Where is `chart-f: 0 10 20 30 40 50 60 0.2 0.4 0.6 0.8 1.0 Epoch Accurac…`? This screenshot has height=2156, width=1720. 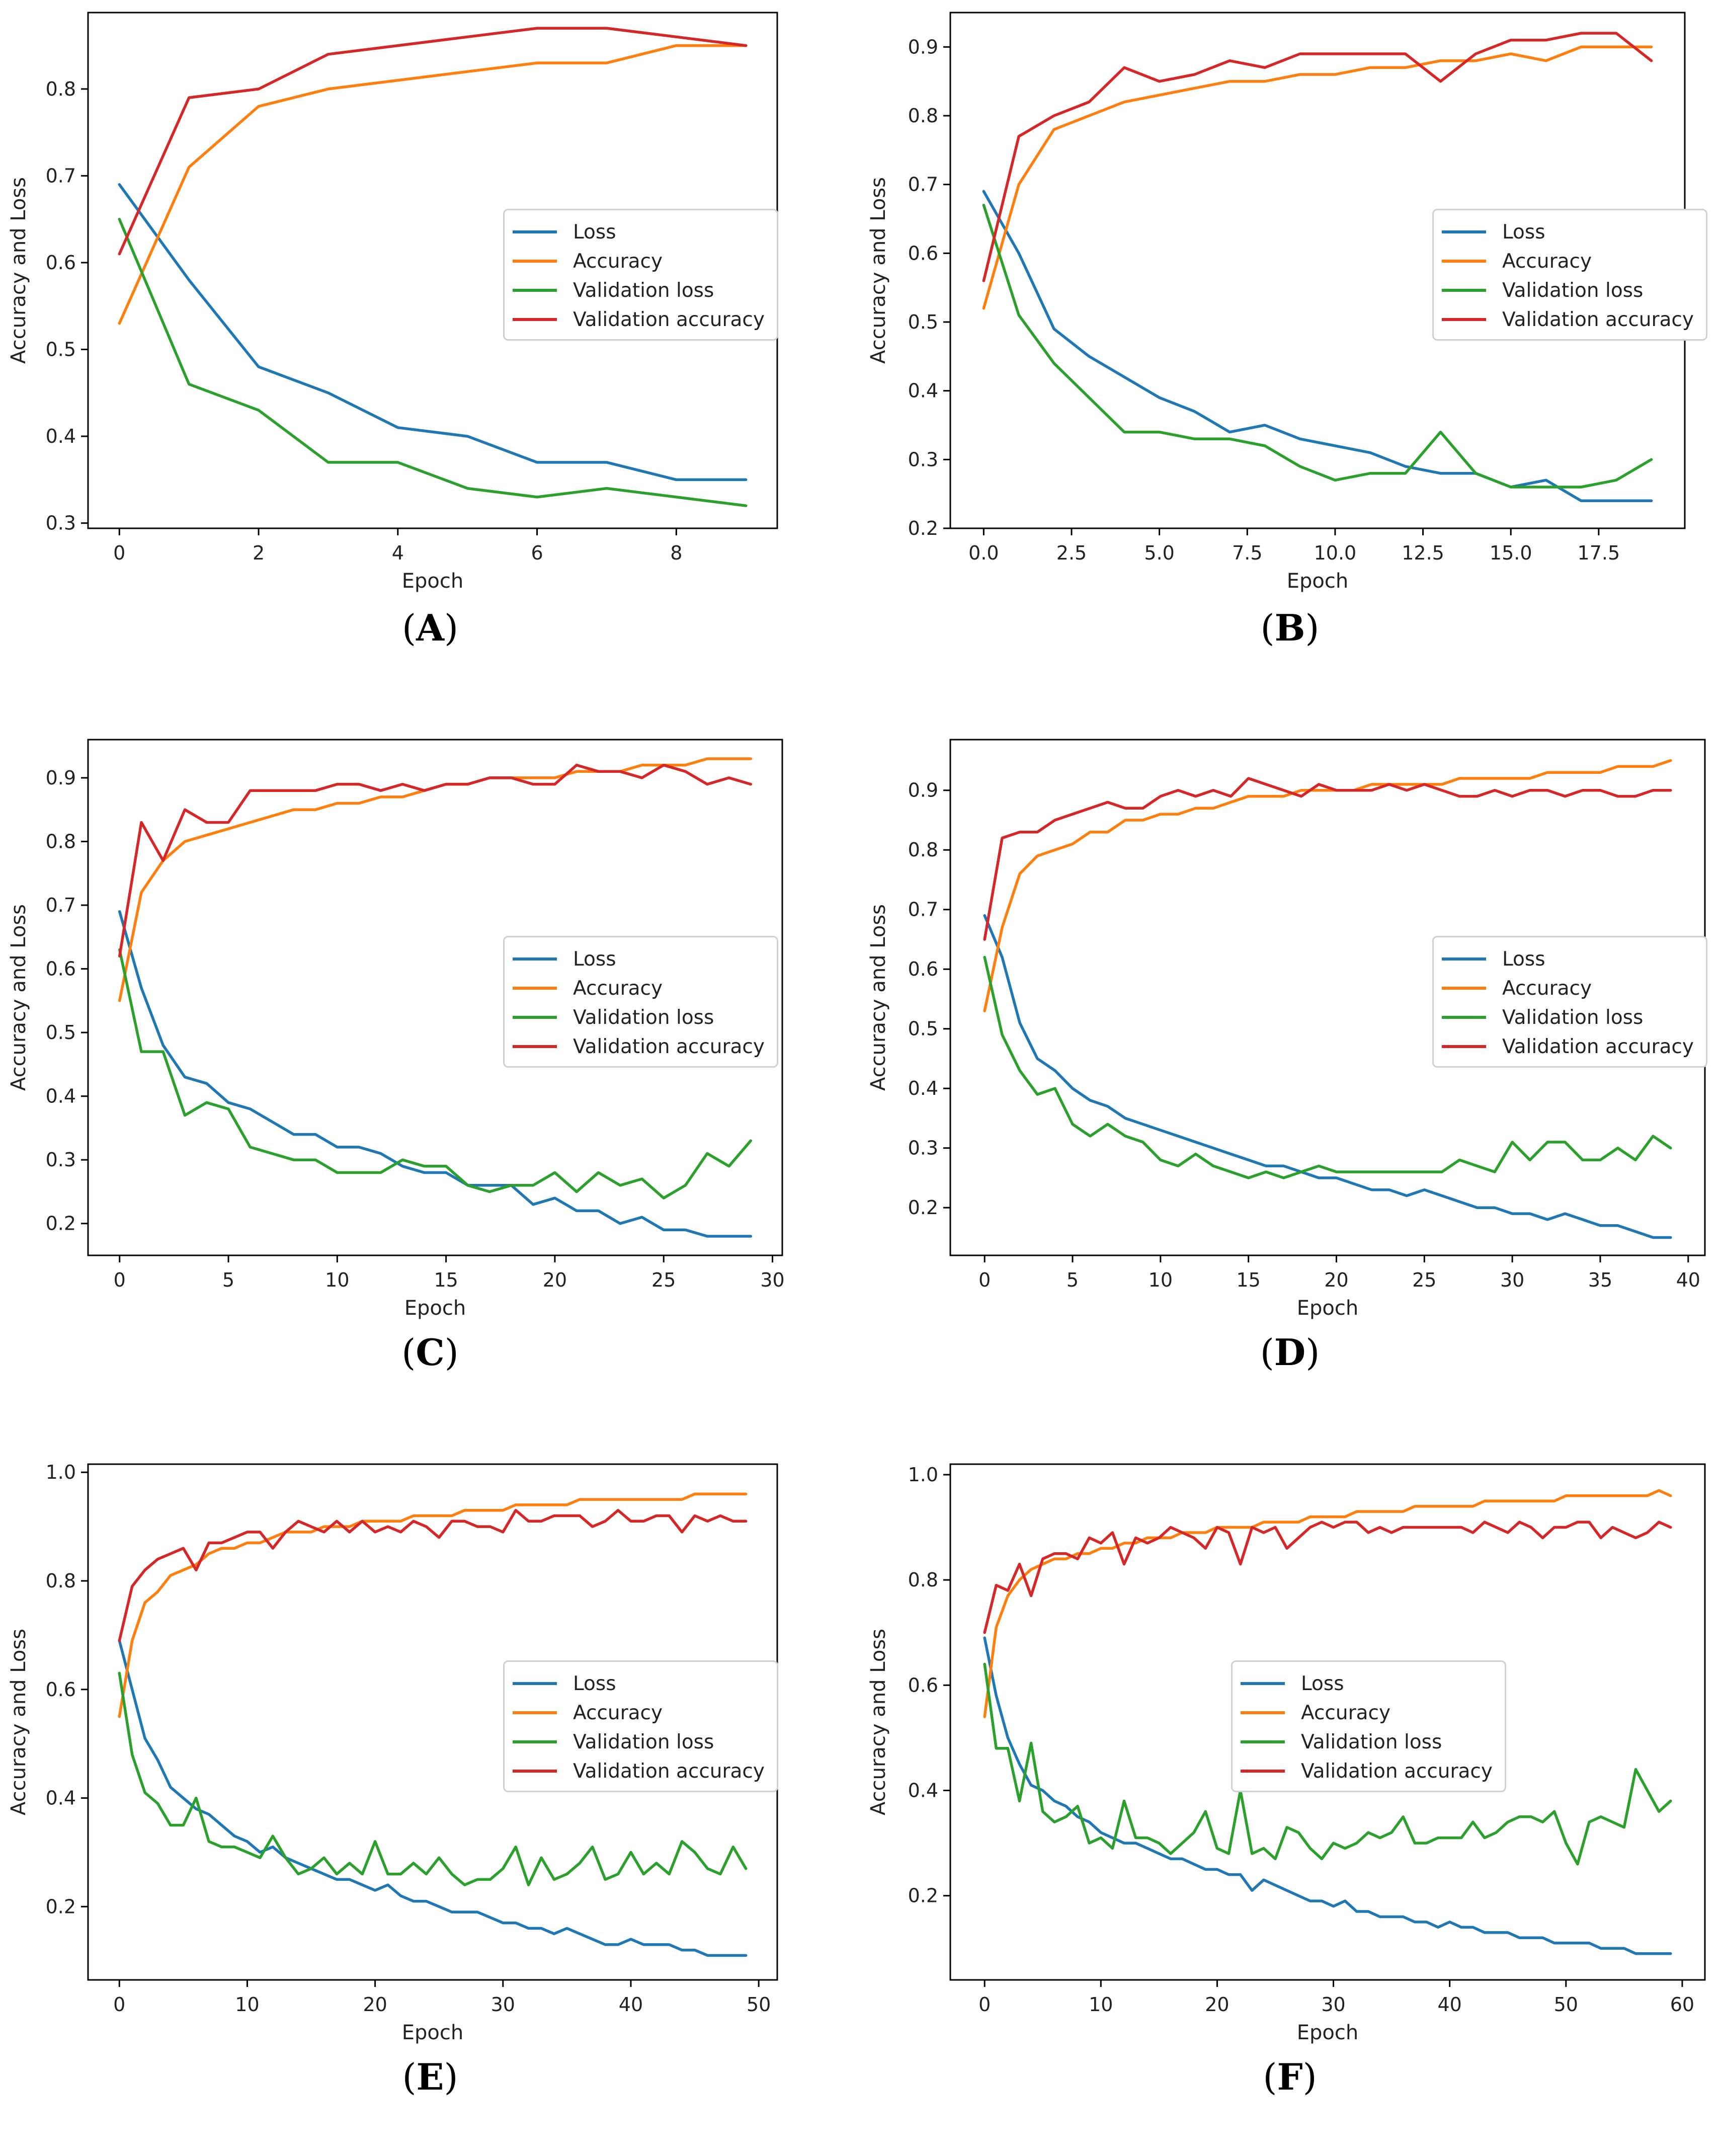
chart-f: 0 10 20 30 40 50 60 0.2 0.4 0.6 0.8 1.0 Epoch Accurac… is located at coordinates (1286, 1753).